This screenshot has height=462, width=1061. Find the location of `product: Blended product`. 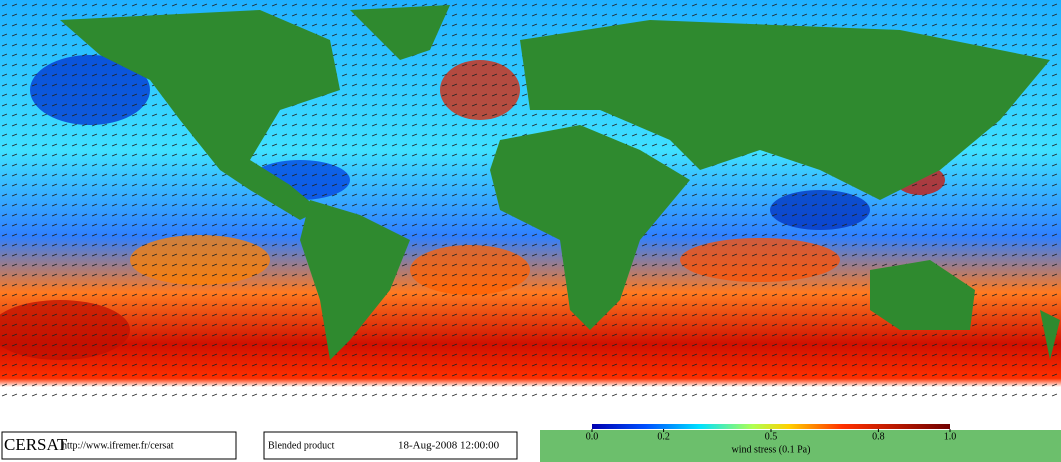

product: Blended product is located at coordinates (301, 445).